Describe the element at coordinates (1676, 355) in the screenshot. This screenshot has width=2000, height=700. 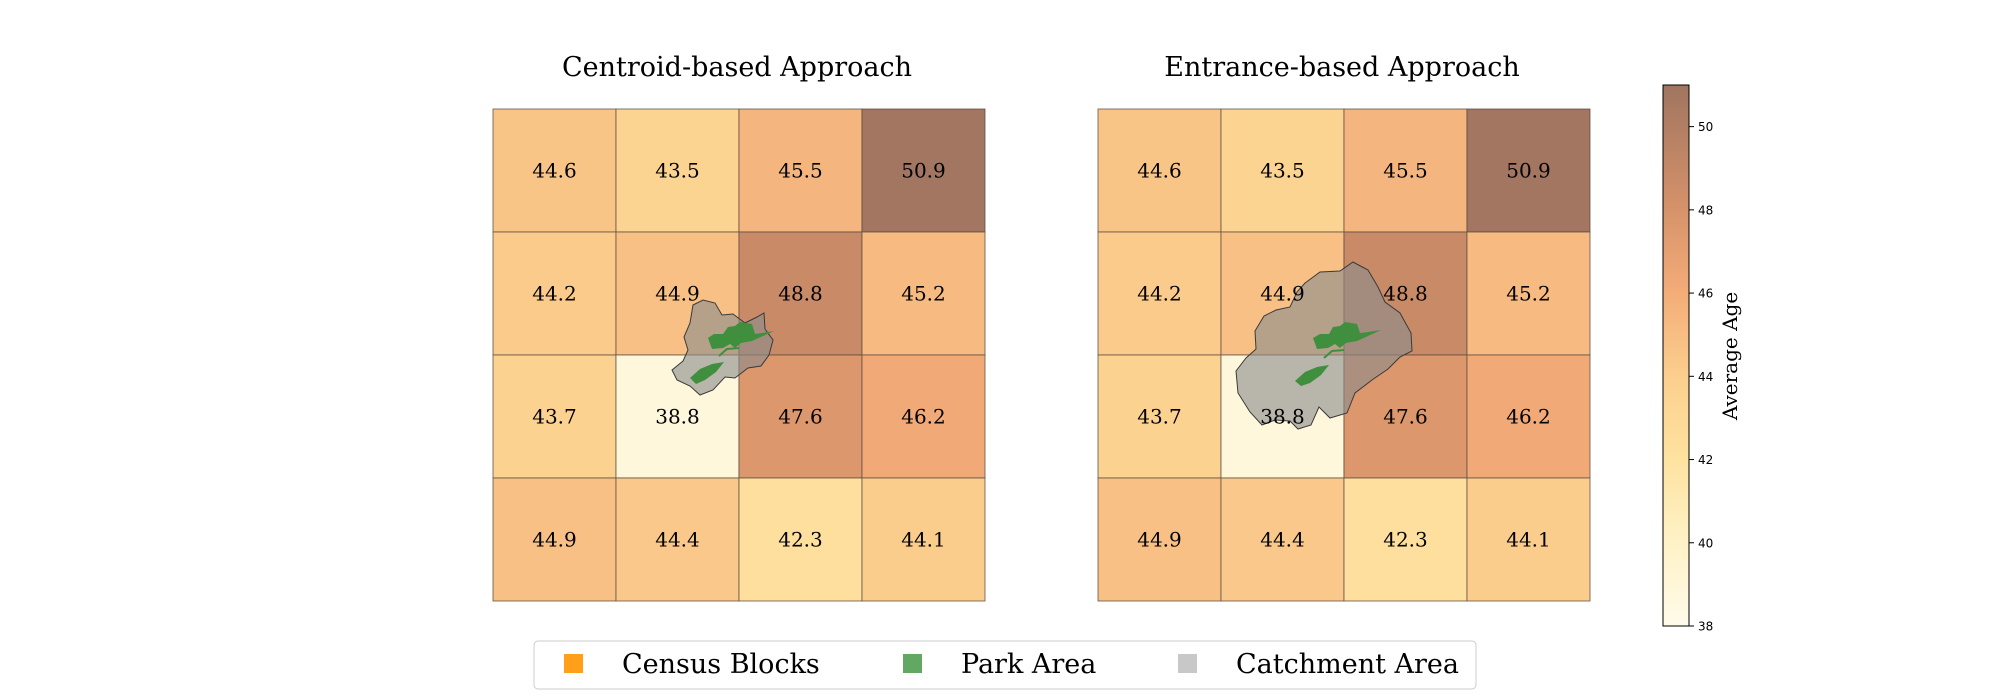
I see `colorbar-gradient` at that location.